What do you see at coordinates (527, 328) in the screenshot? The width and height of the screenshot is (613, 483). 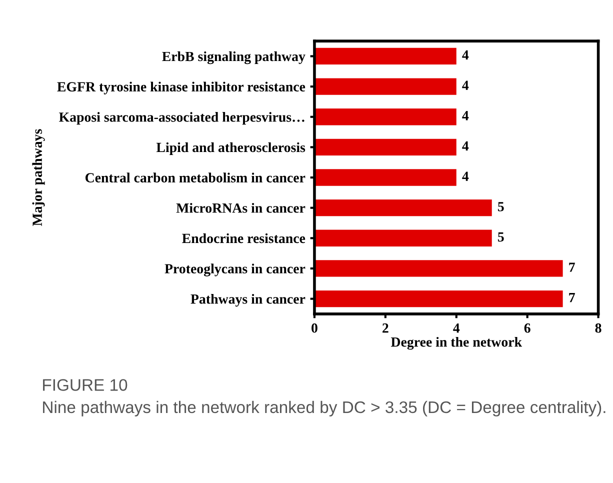 I see `x-tick-label: 6` at bounding box center [527, 328].